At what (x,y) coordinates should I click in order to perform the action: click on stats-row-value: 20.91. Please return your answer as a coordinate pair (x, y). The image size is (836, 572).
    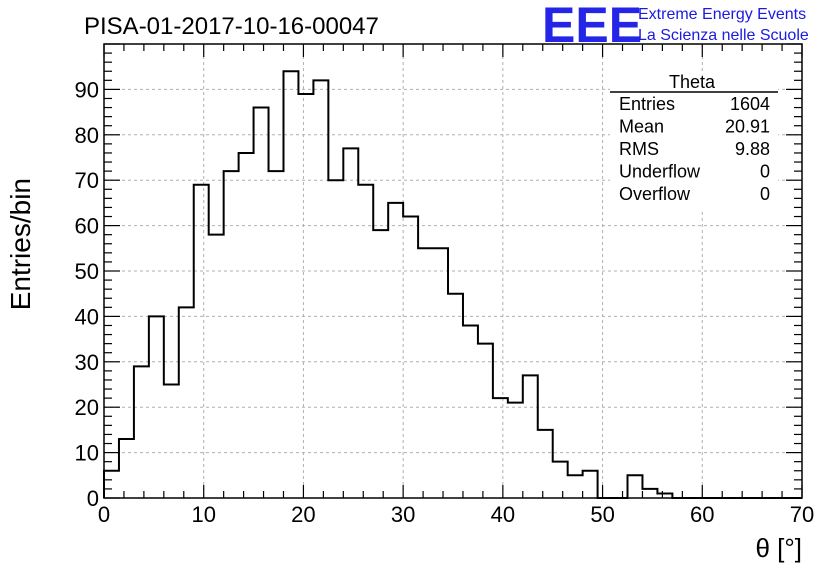
    Looking at the image, I should click on (747, 127).